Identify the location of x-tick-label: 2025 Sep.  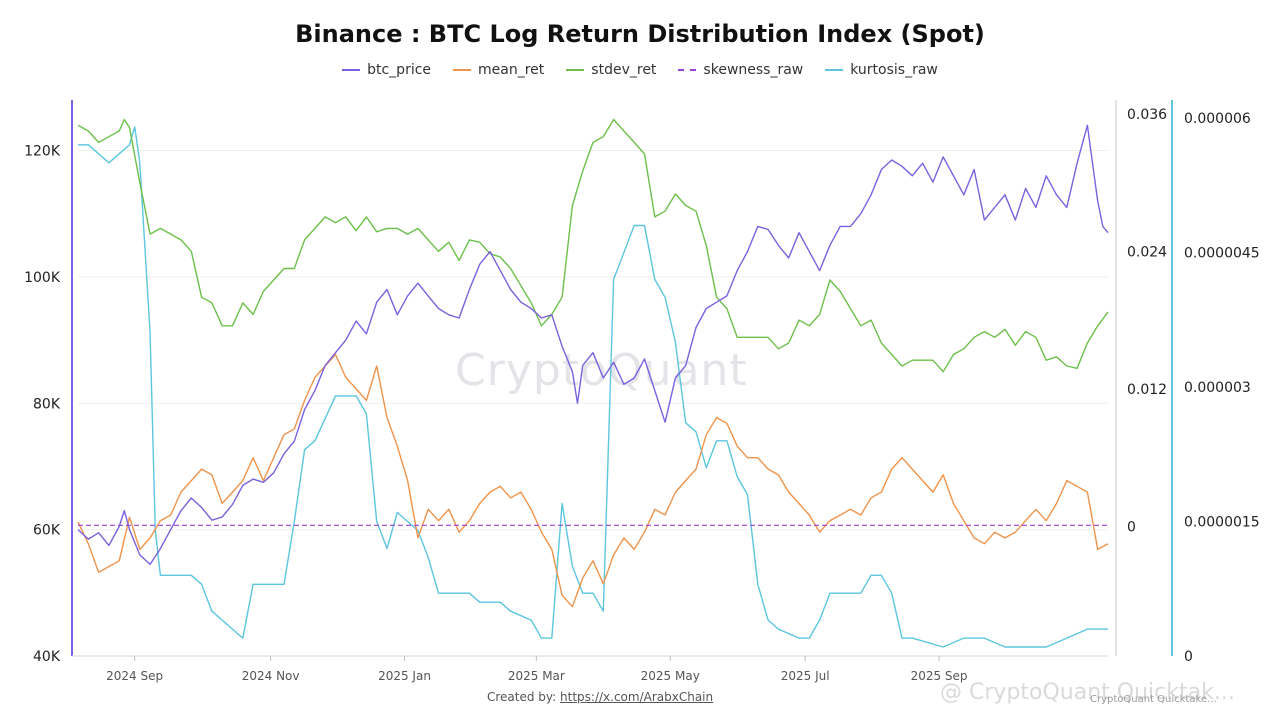
(939, 676).